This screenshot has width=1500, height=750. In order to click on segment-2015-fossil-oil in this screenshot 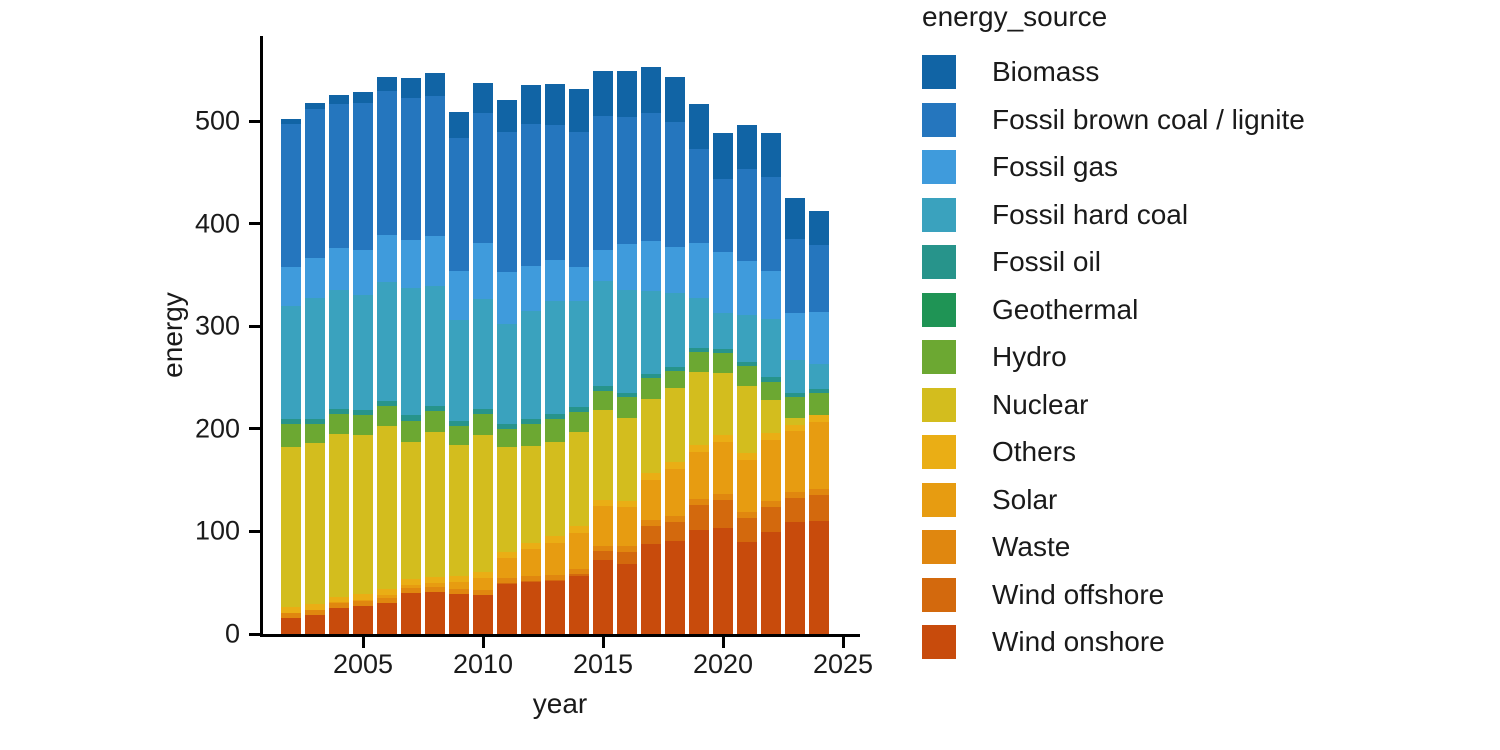, I will do `click(603, 388)`.